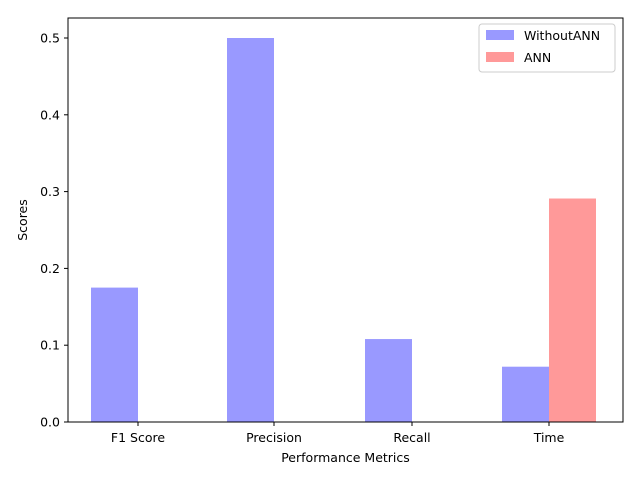 This screenshot has width=640, height=480. What do you see at coordinates (22, 220) in the screenshot?
I see `y-axis-label: Scores` at bounding box center [22, 220].